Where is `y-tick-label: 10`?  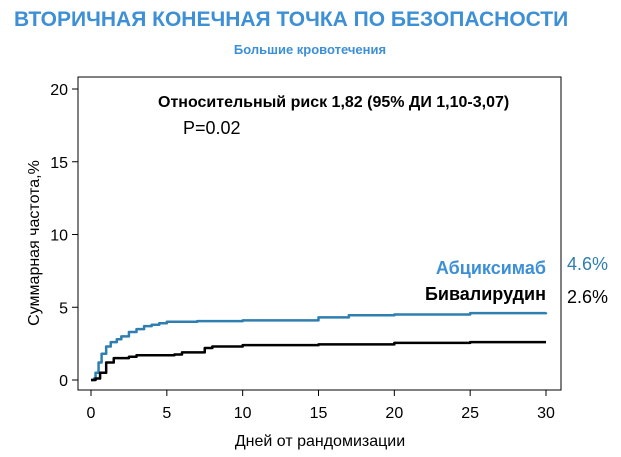 y-tick-label: 10 is located at coordinates (59, 236).